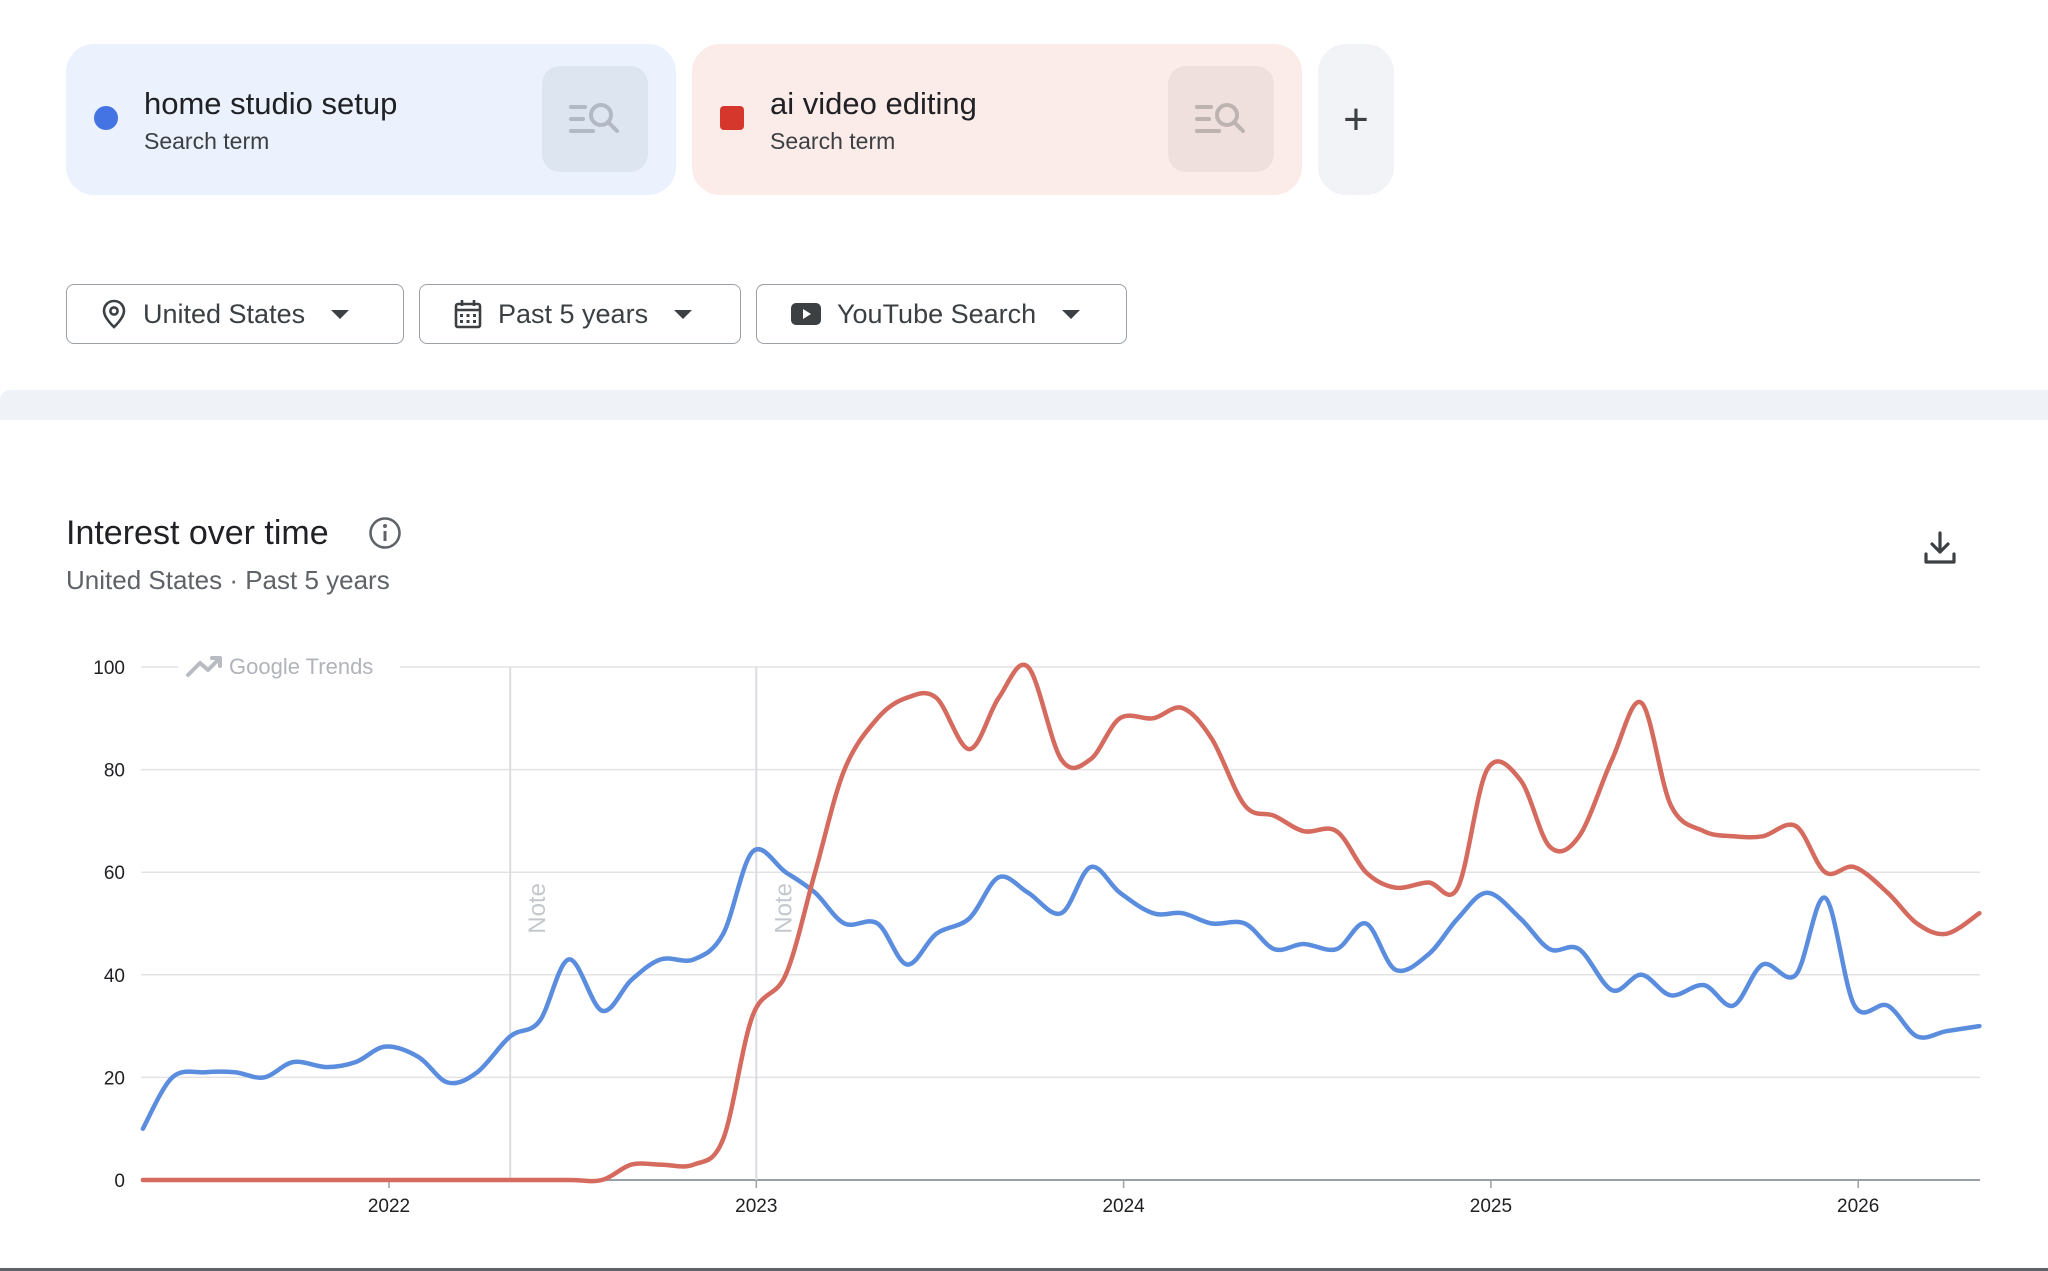 The width and height of the screenshot is (2048, 1271). What do you see at coordinates (1123, 1206) in the screenshot?
I see `x-tick-label: 2024` at bounding box center [1123, 1206].